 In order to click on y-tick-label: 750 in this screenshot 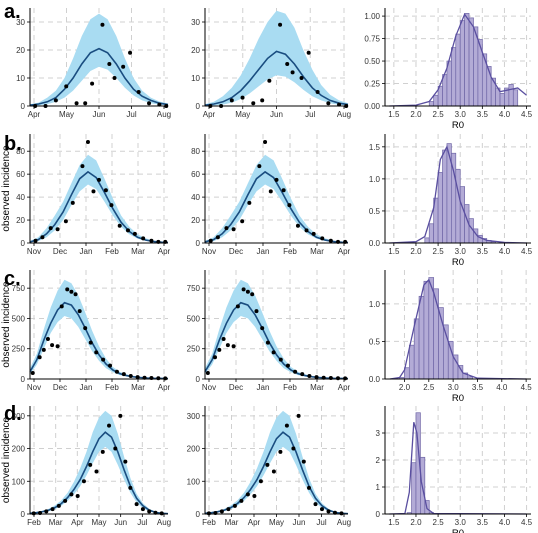, I will do `click(194, 288)`.